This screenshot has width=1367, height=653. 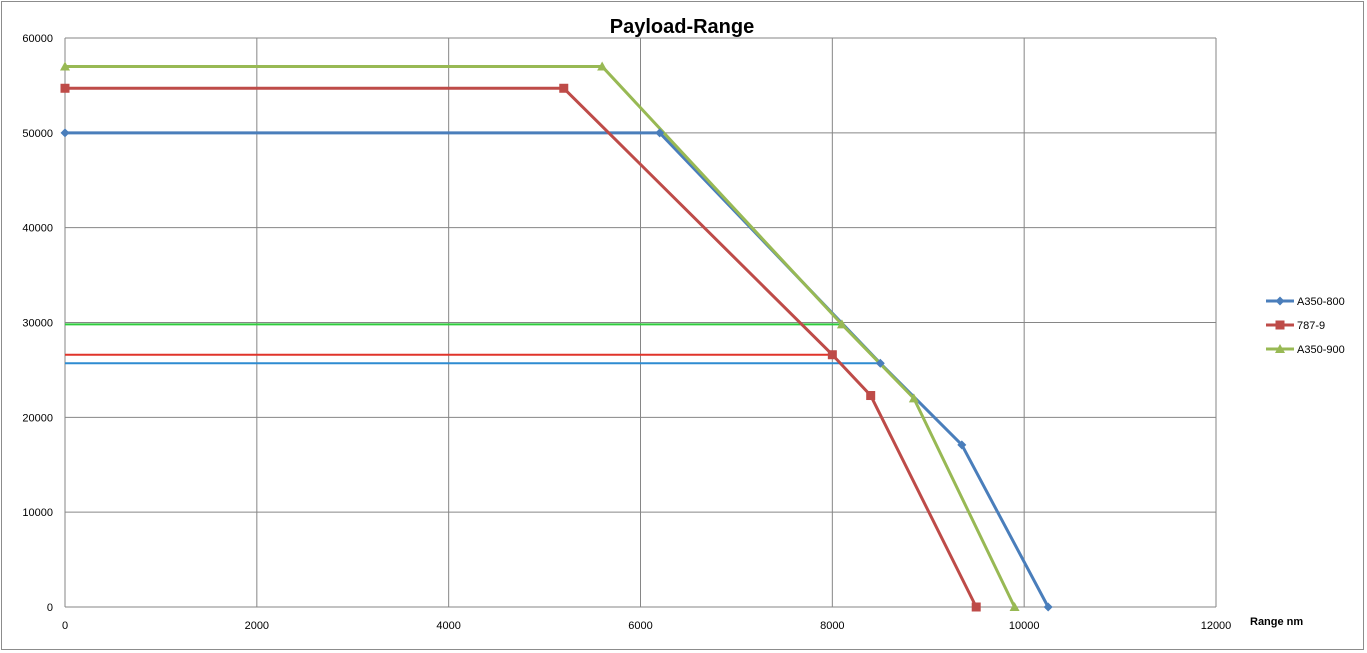 What do you see at coordinates (473, 344) in the screenshot?
I see `reference-lines` at bounding box center [473, 344].